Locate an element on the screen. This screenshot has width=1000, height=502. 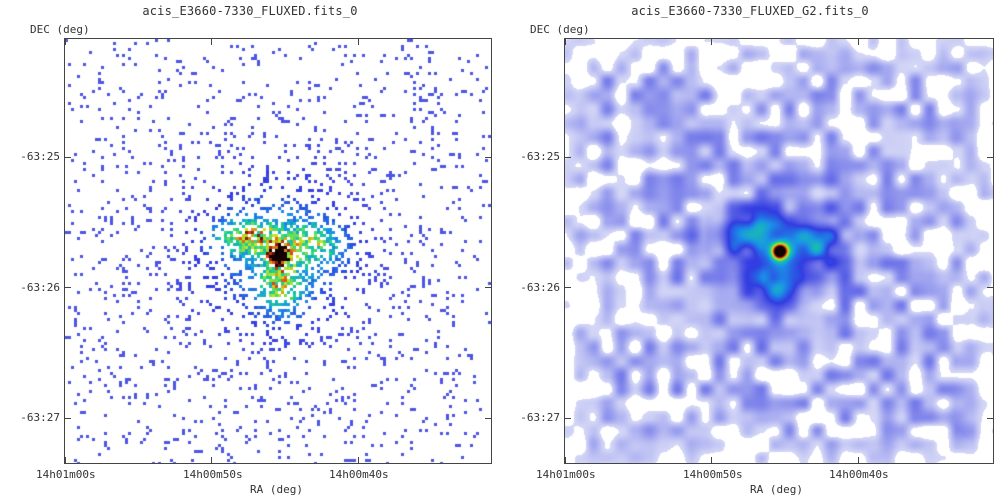
panel-title-right: acis_E3660-7330_FLUXED_G2.fits_0 is located at coordinates (750, 11).